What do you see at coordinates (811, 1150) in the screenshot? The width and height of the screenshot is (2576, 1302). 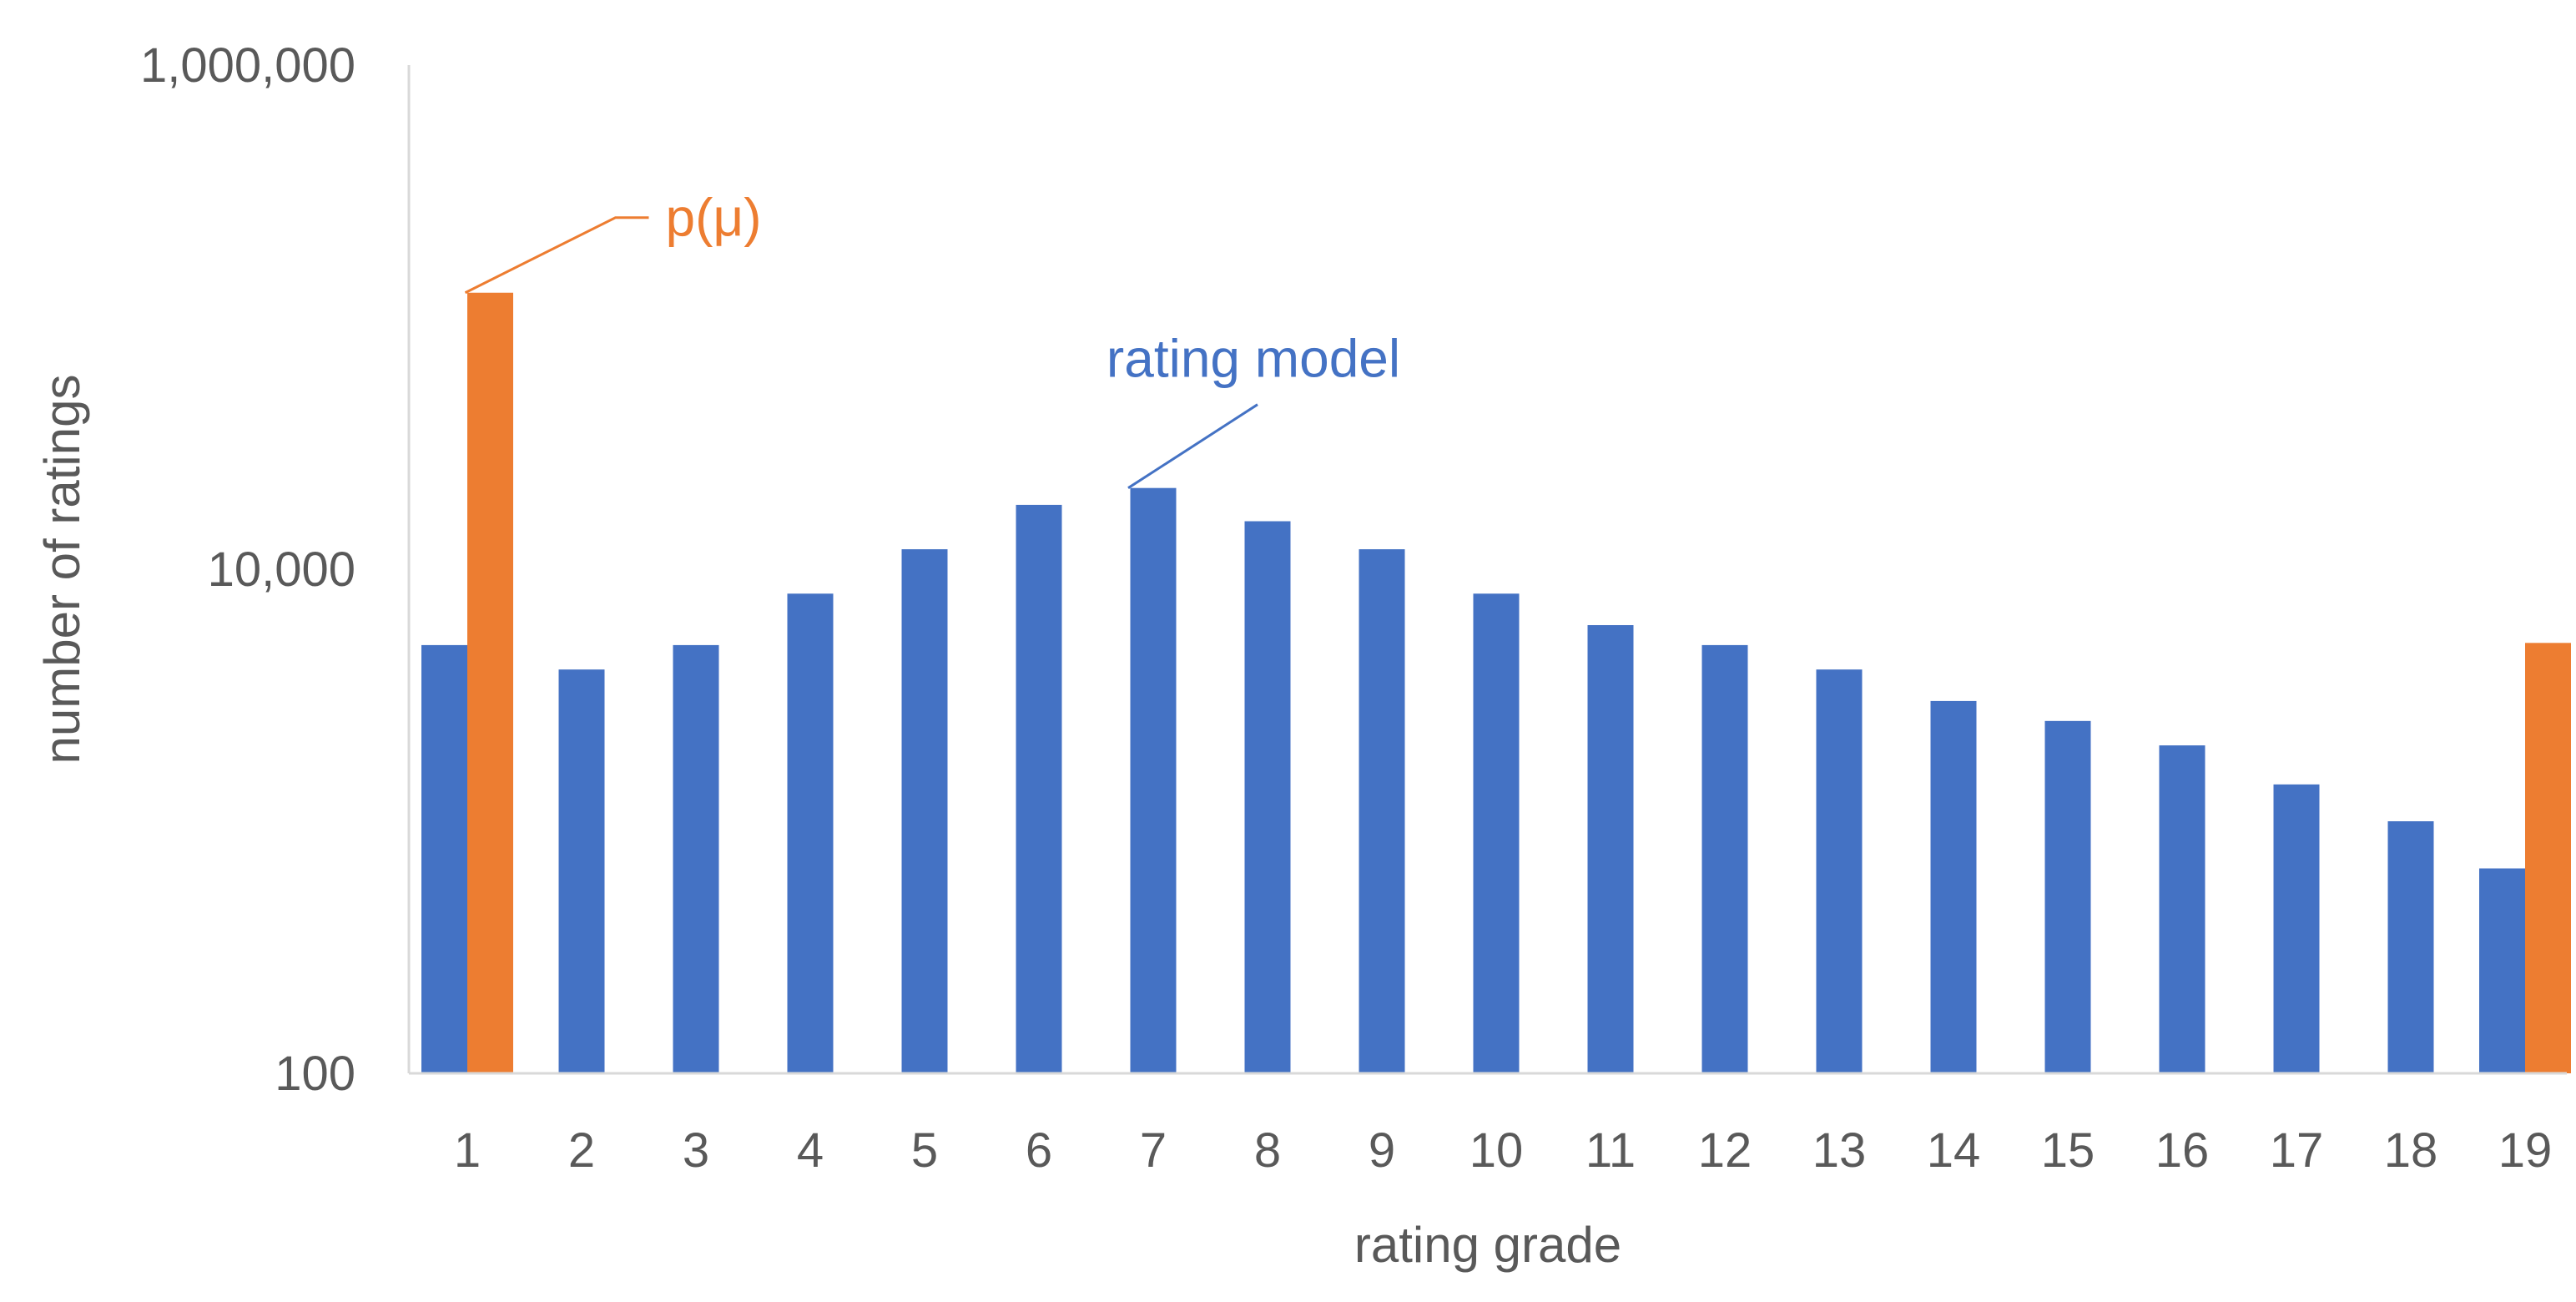 I see `x-tick-label: 4` at bounding box center [811, 1150].